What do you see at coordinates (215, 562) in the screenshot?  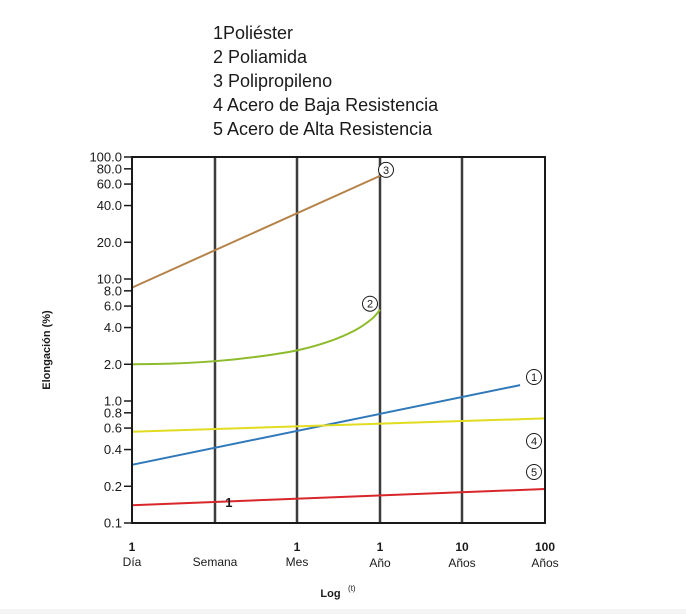 I see `x-tick-unit-semana: Semana` at bounding box center [215, 562].